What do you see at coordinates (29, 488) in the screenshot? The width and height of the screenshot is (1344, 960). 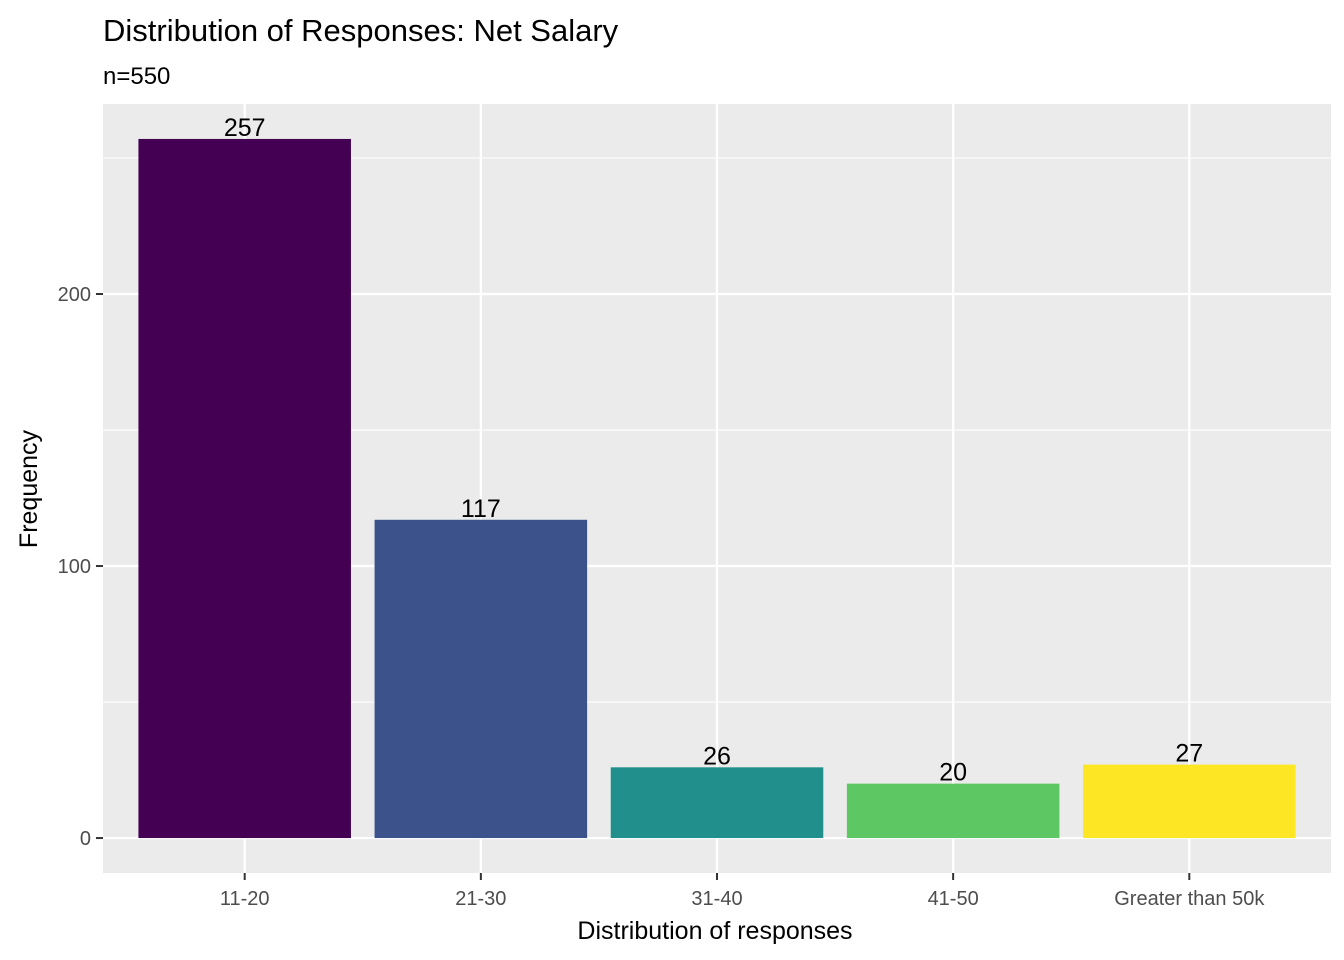 I see `y-axis-title: Frequency` at bounding box center [29, 488].